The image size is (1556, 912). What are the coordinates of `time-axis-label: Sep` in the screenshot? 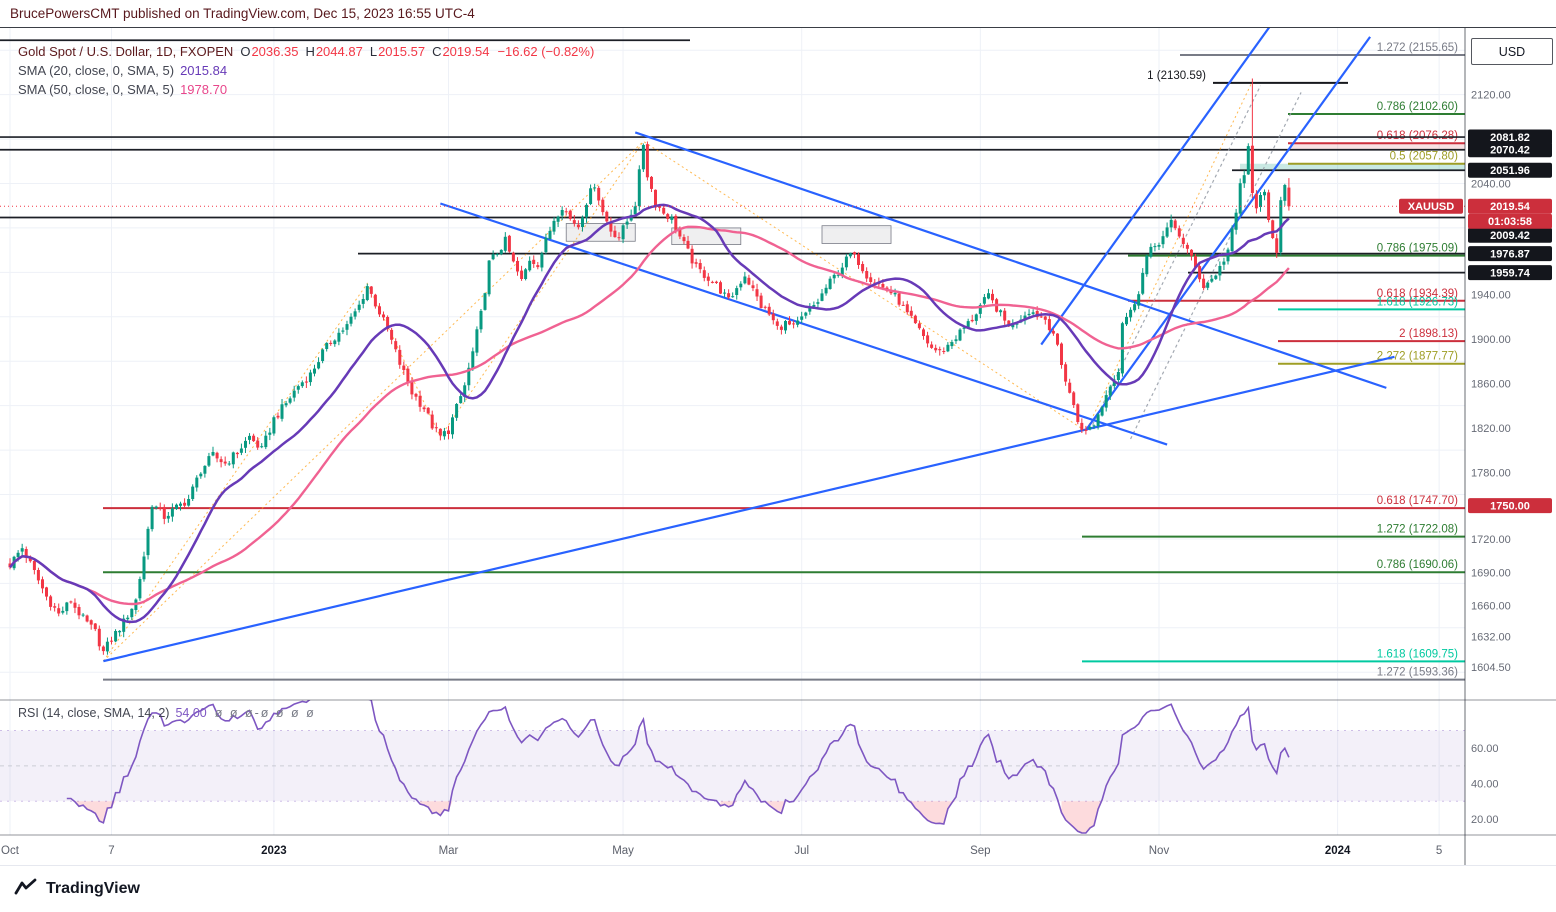 It's located at (980, 851).